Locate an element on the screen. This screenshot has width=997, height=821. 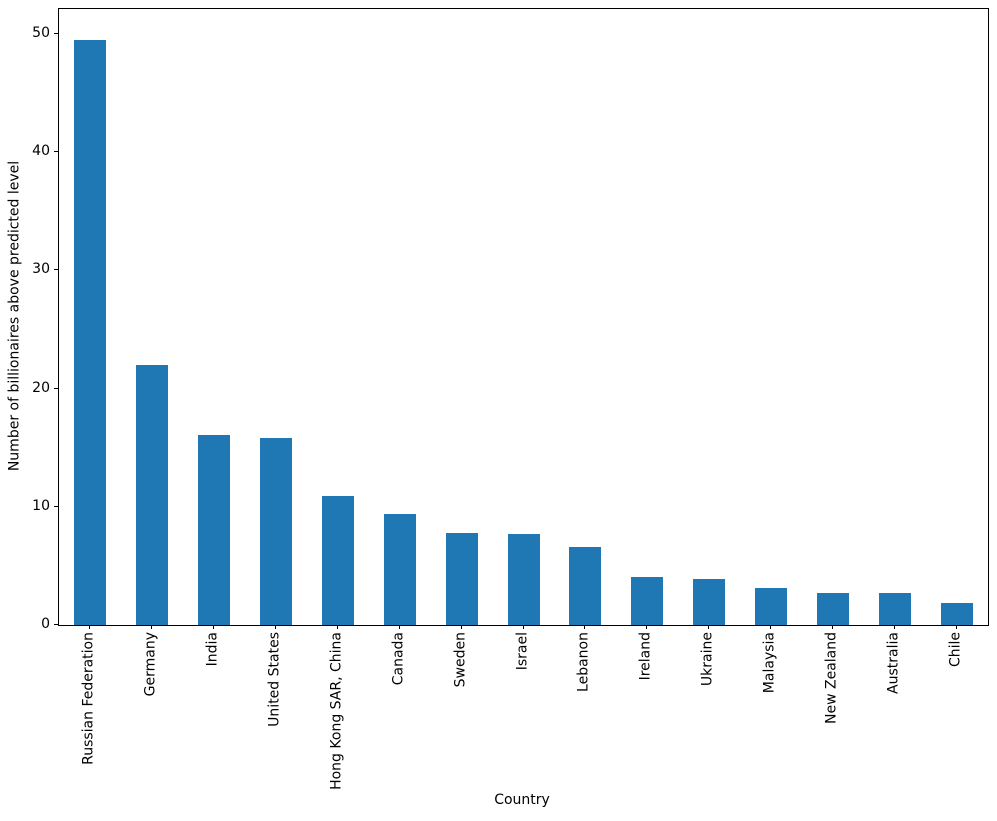
x-tick-label: Lebanon is located at coordinates (583, 662).